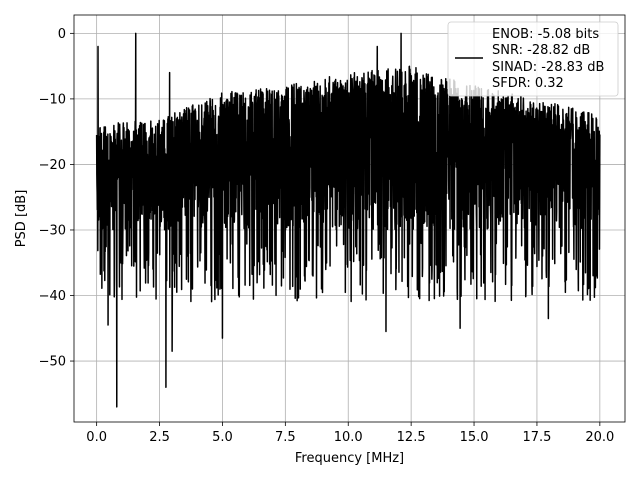  I want to click on legend-entry-snr: SNR: -28.82 dB, so click(541, 50).